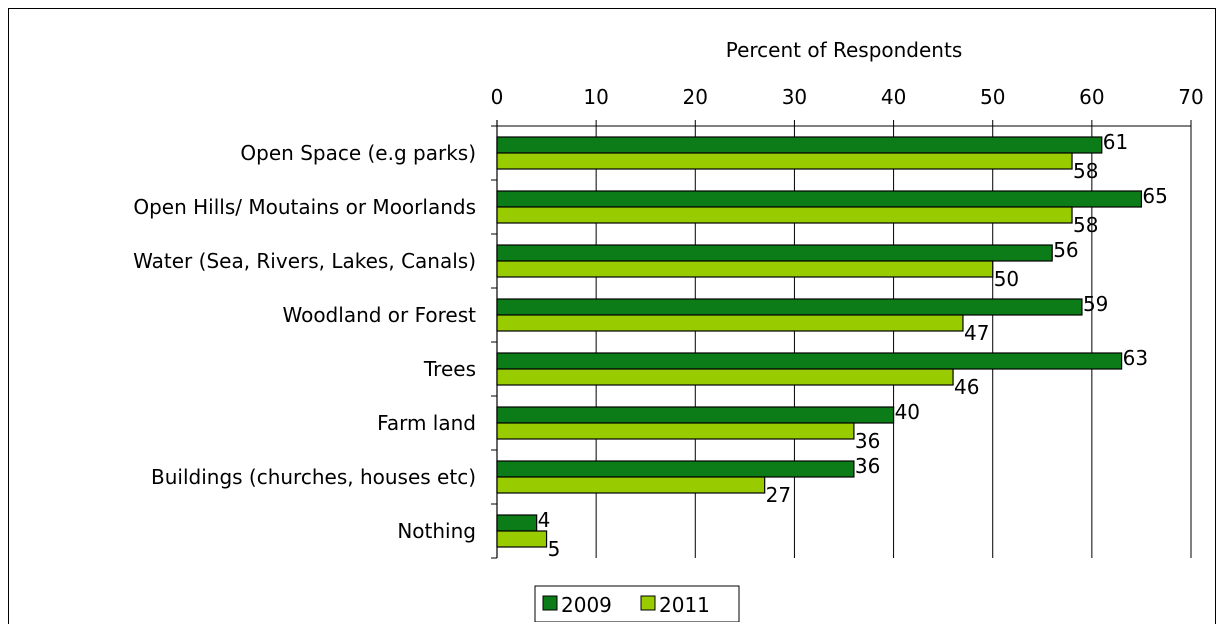 This screenshot has width=1226, height=624. What do you see at coordinates (358, 153) in the screenshot?
I see `category-label: Open Space (e.g parks)` at bounding box center [358, 153].